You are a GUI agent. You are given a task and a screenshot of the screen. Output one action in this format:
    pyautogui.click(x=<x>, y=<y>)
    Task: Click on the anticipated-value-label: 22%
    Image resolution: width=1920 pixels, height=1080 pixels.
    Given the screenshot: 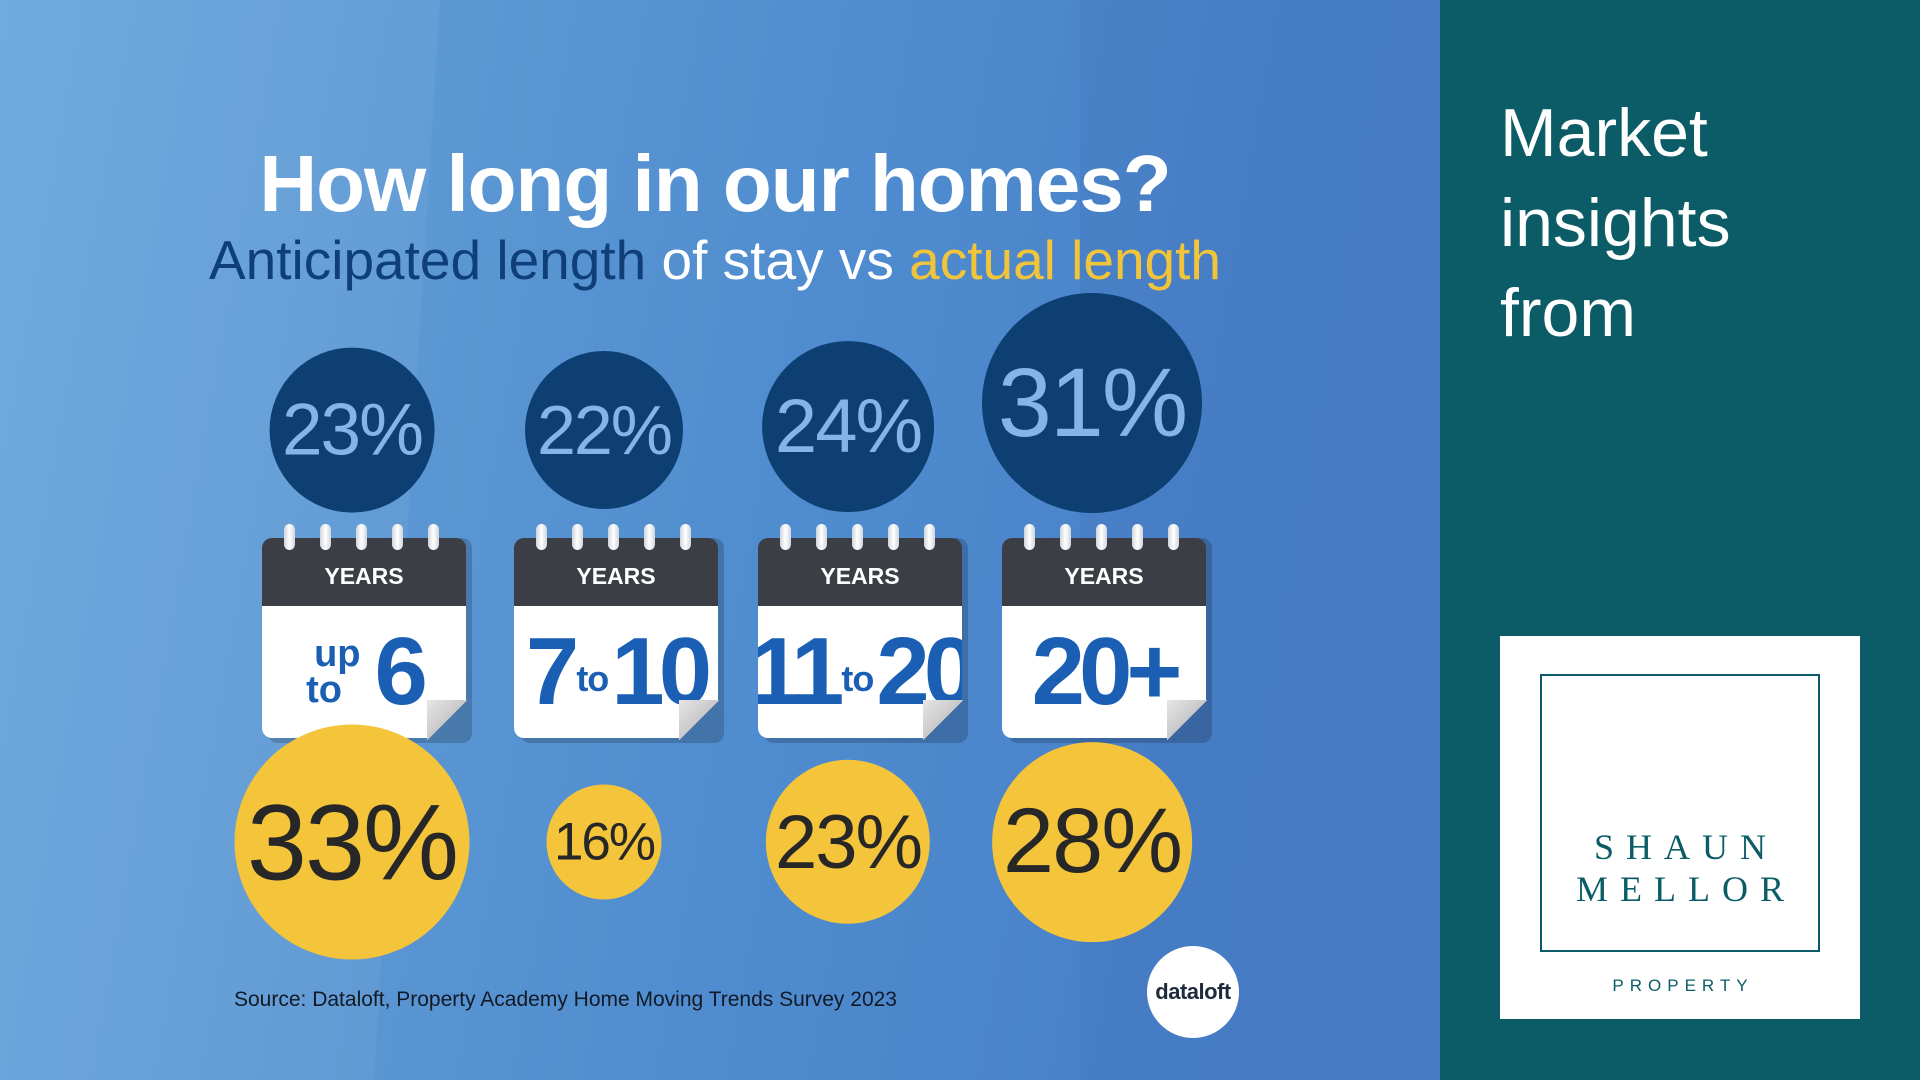 What is the action you would take?
    pyautogui.click(x=604, y=430)
    